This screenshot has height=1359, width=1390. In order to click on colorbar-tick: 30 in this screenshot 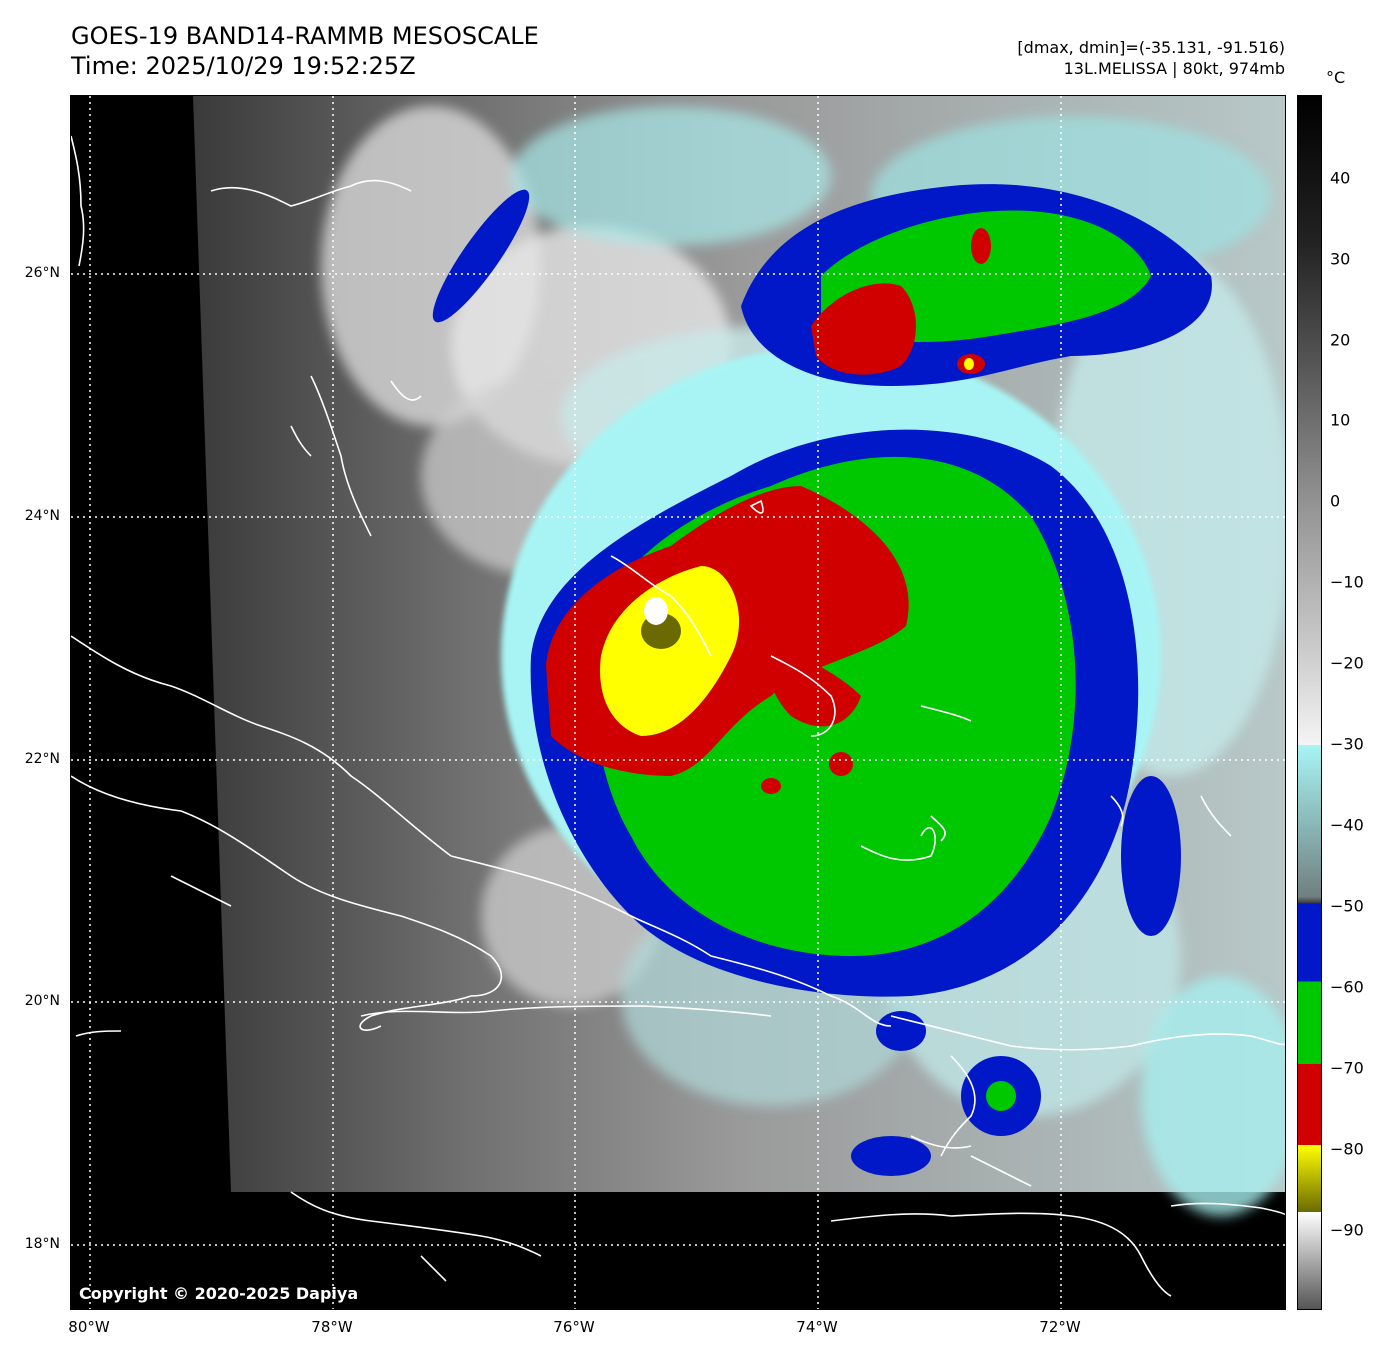, I will do `click(1340, 259)`.